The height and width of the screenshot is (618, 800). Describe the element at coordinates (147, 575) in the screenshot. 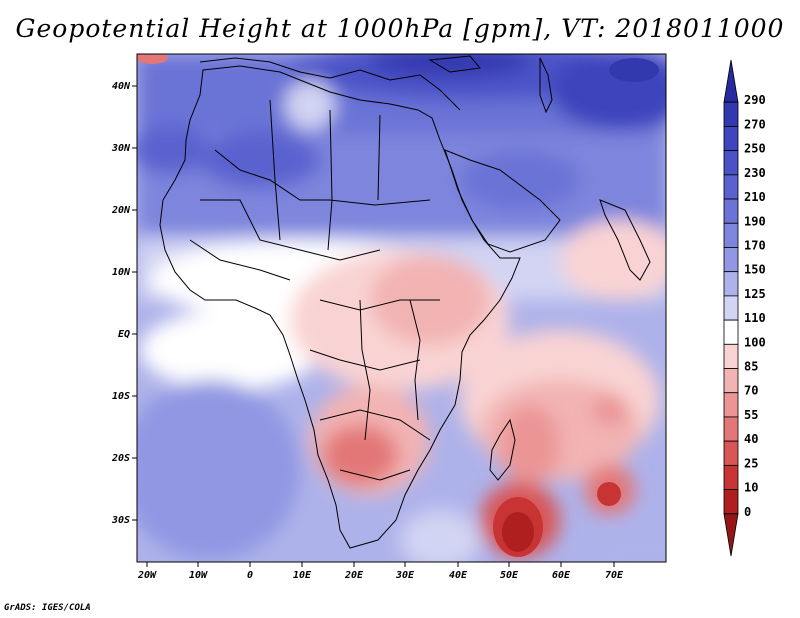

I see `x-tick-label: 20W` at that location.